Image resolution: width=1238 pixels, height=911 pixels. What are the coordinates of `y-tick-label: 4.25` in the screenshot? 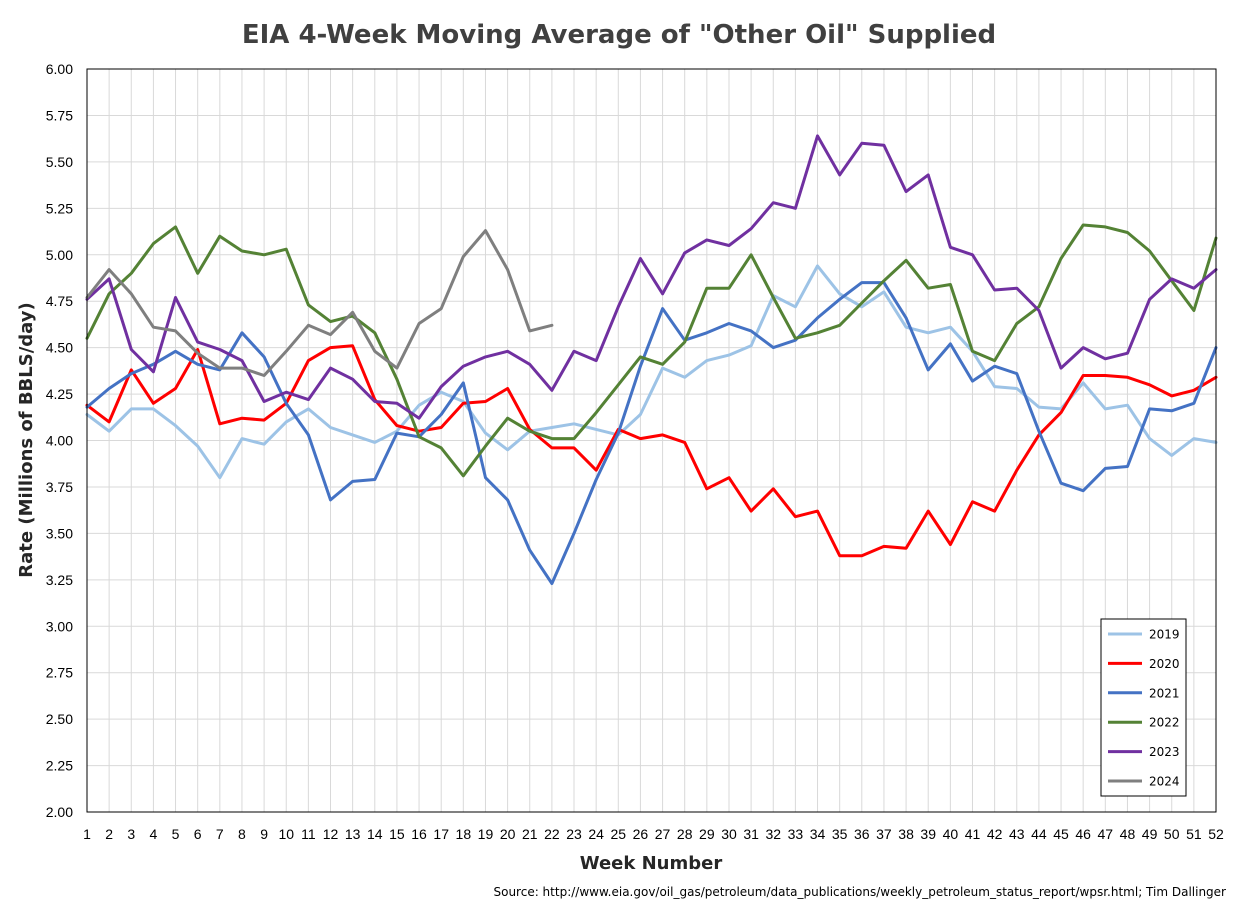 It's located at (59, 394).